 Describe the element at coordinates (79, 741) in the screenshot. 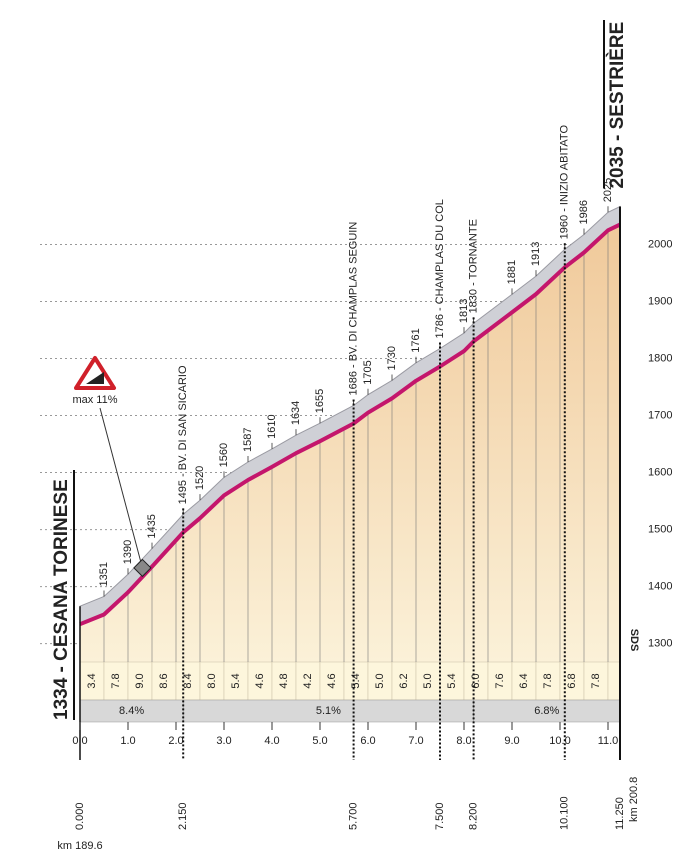

I see `x-tick-label: 0.0` at that location.